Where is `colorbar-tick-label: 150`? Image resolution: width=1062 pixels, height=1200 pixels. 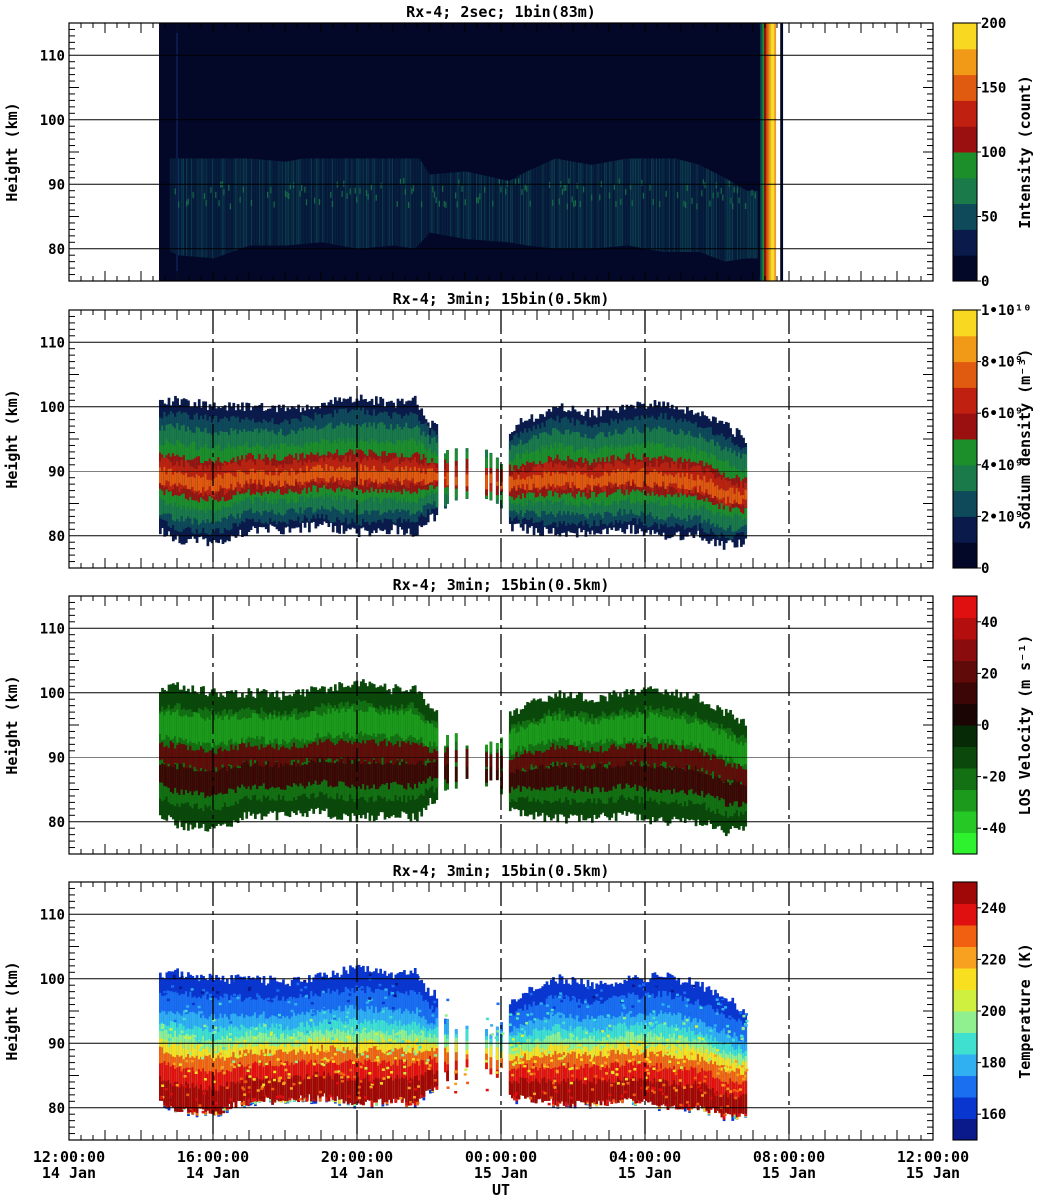
colorbar-tick-label: 150 is located at coordinates (993, 89).